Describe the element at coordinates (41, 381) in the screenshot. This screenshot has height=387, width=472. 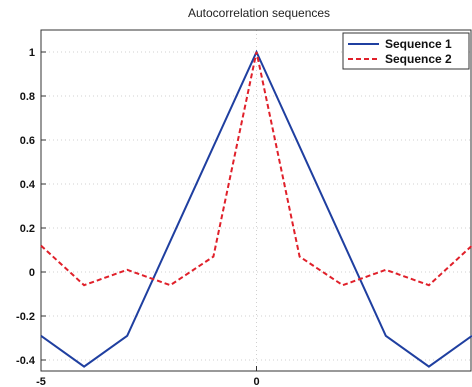
I see `x-tick-label: -5` at that location.